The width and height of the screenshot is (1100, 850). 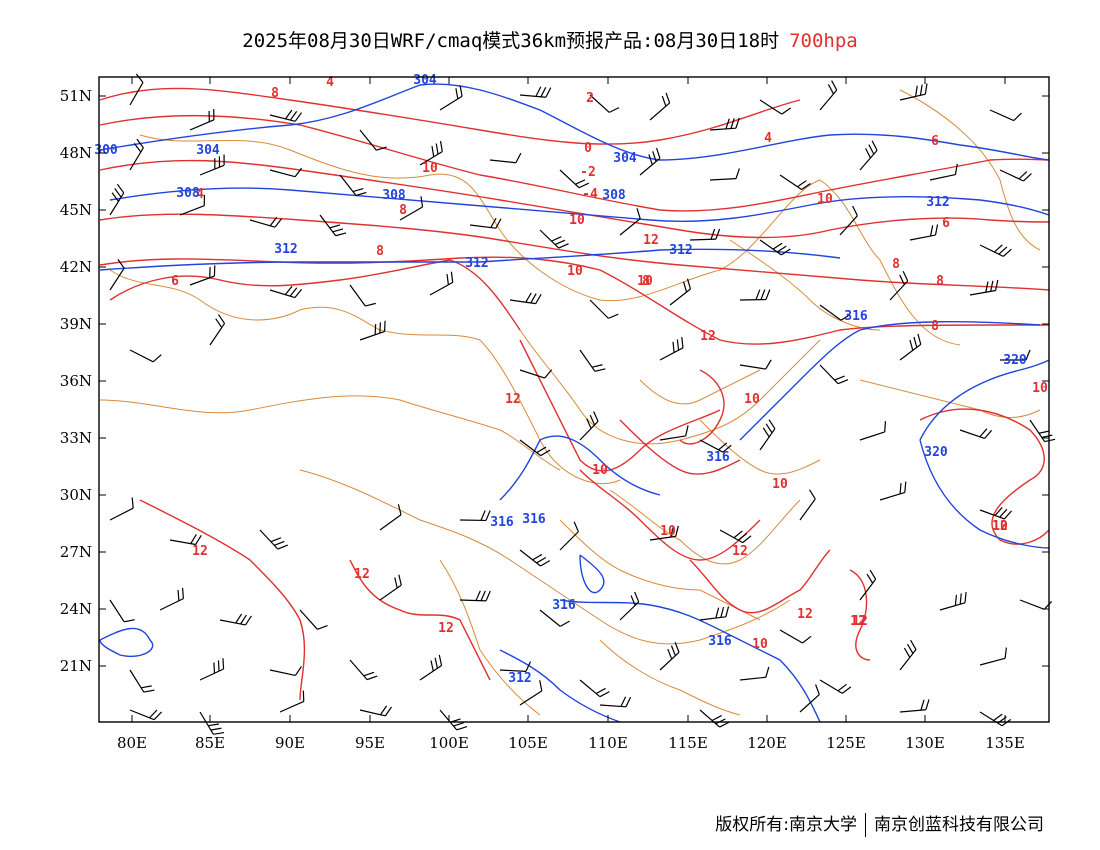 What do you see at coordinates (210, 743) in the screenshot?
I see `lon-label: 85E` at bounding box center [210, 743].